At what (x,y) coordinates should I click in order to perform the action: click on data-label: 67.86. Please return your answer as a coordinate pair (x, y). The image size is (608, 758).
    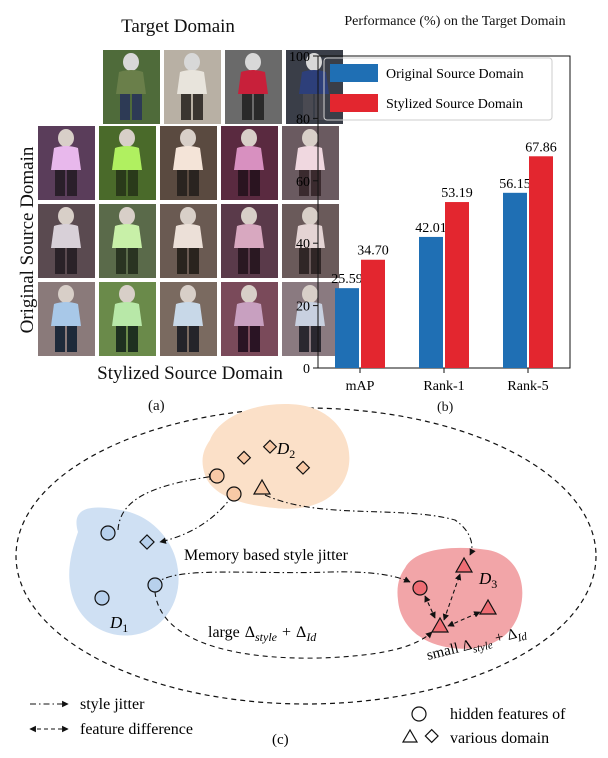
    Looking at the image, I should click on (541, 147).